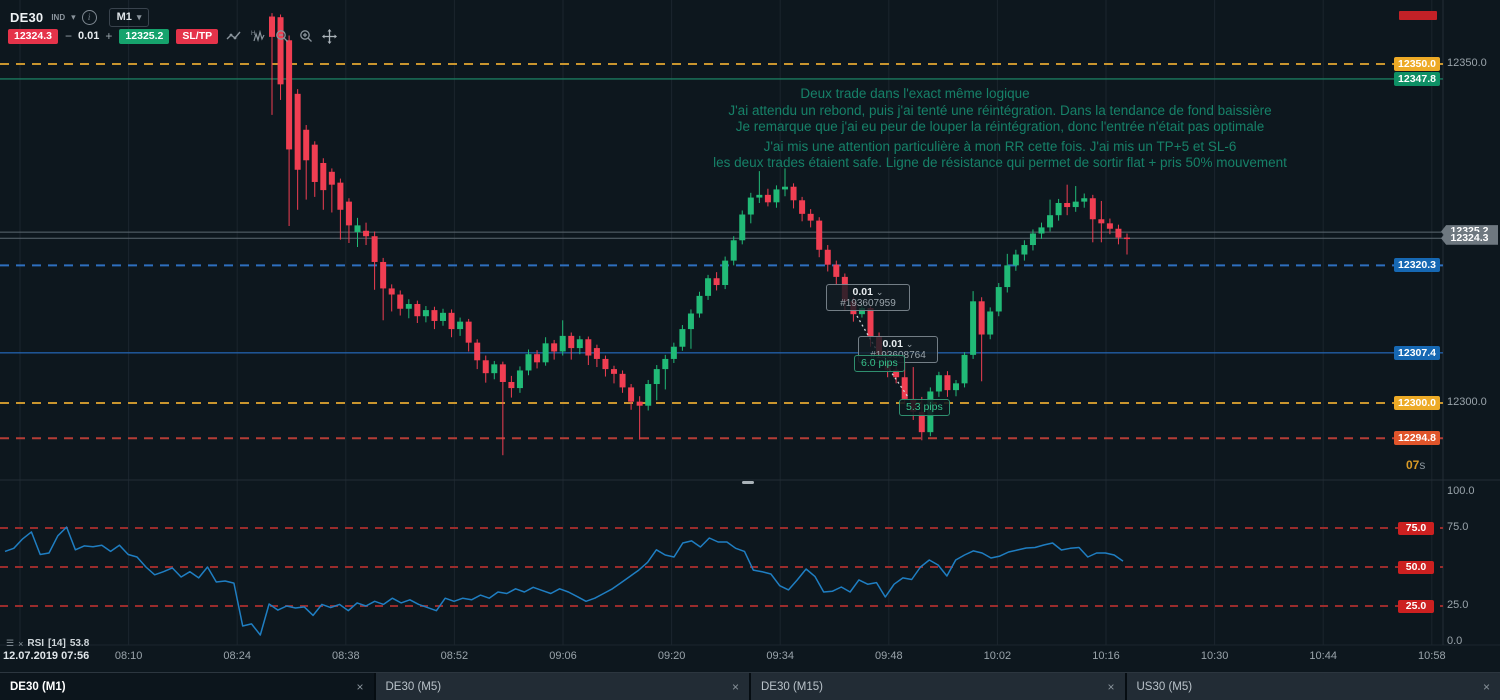 The height and width of the screenshot is (700, 1500). What do you see at coordinates (68, 36) in the screenshot?
I see `volume-decrease-button: −` at bounding box center [68, 36].